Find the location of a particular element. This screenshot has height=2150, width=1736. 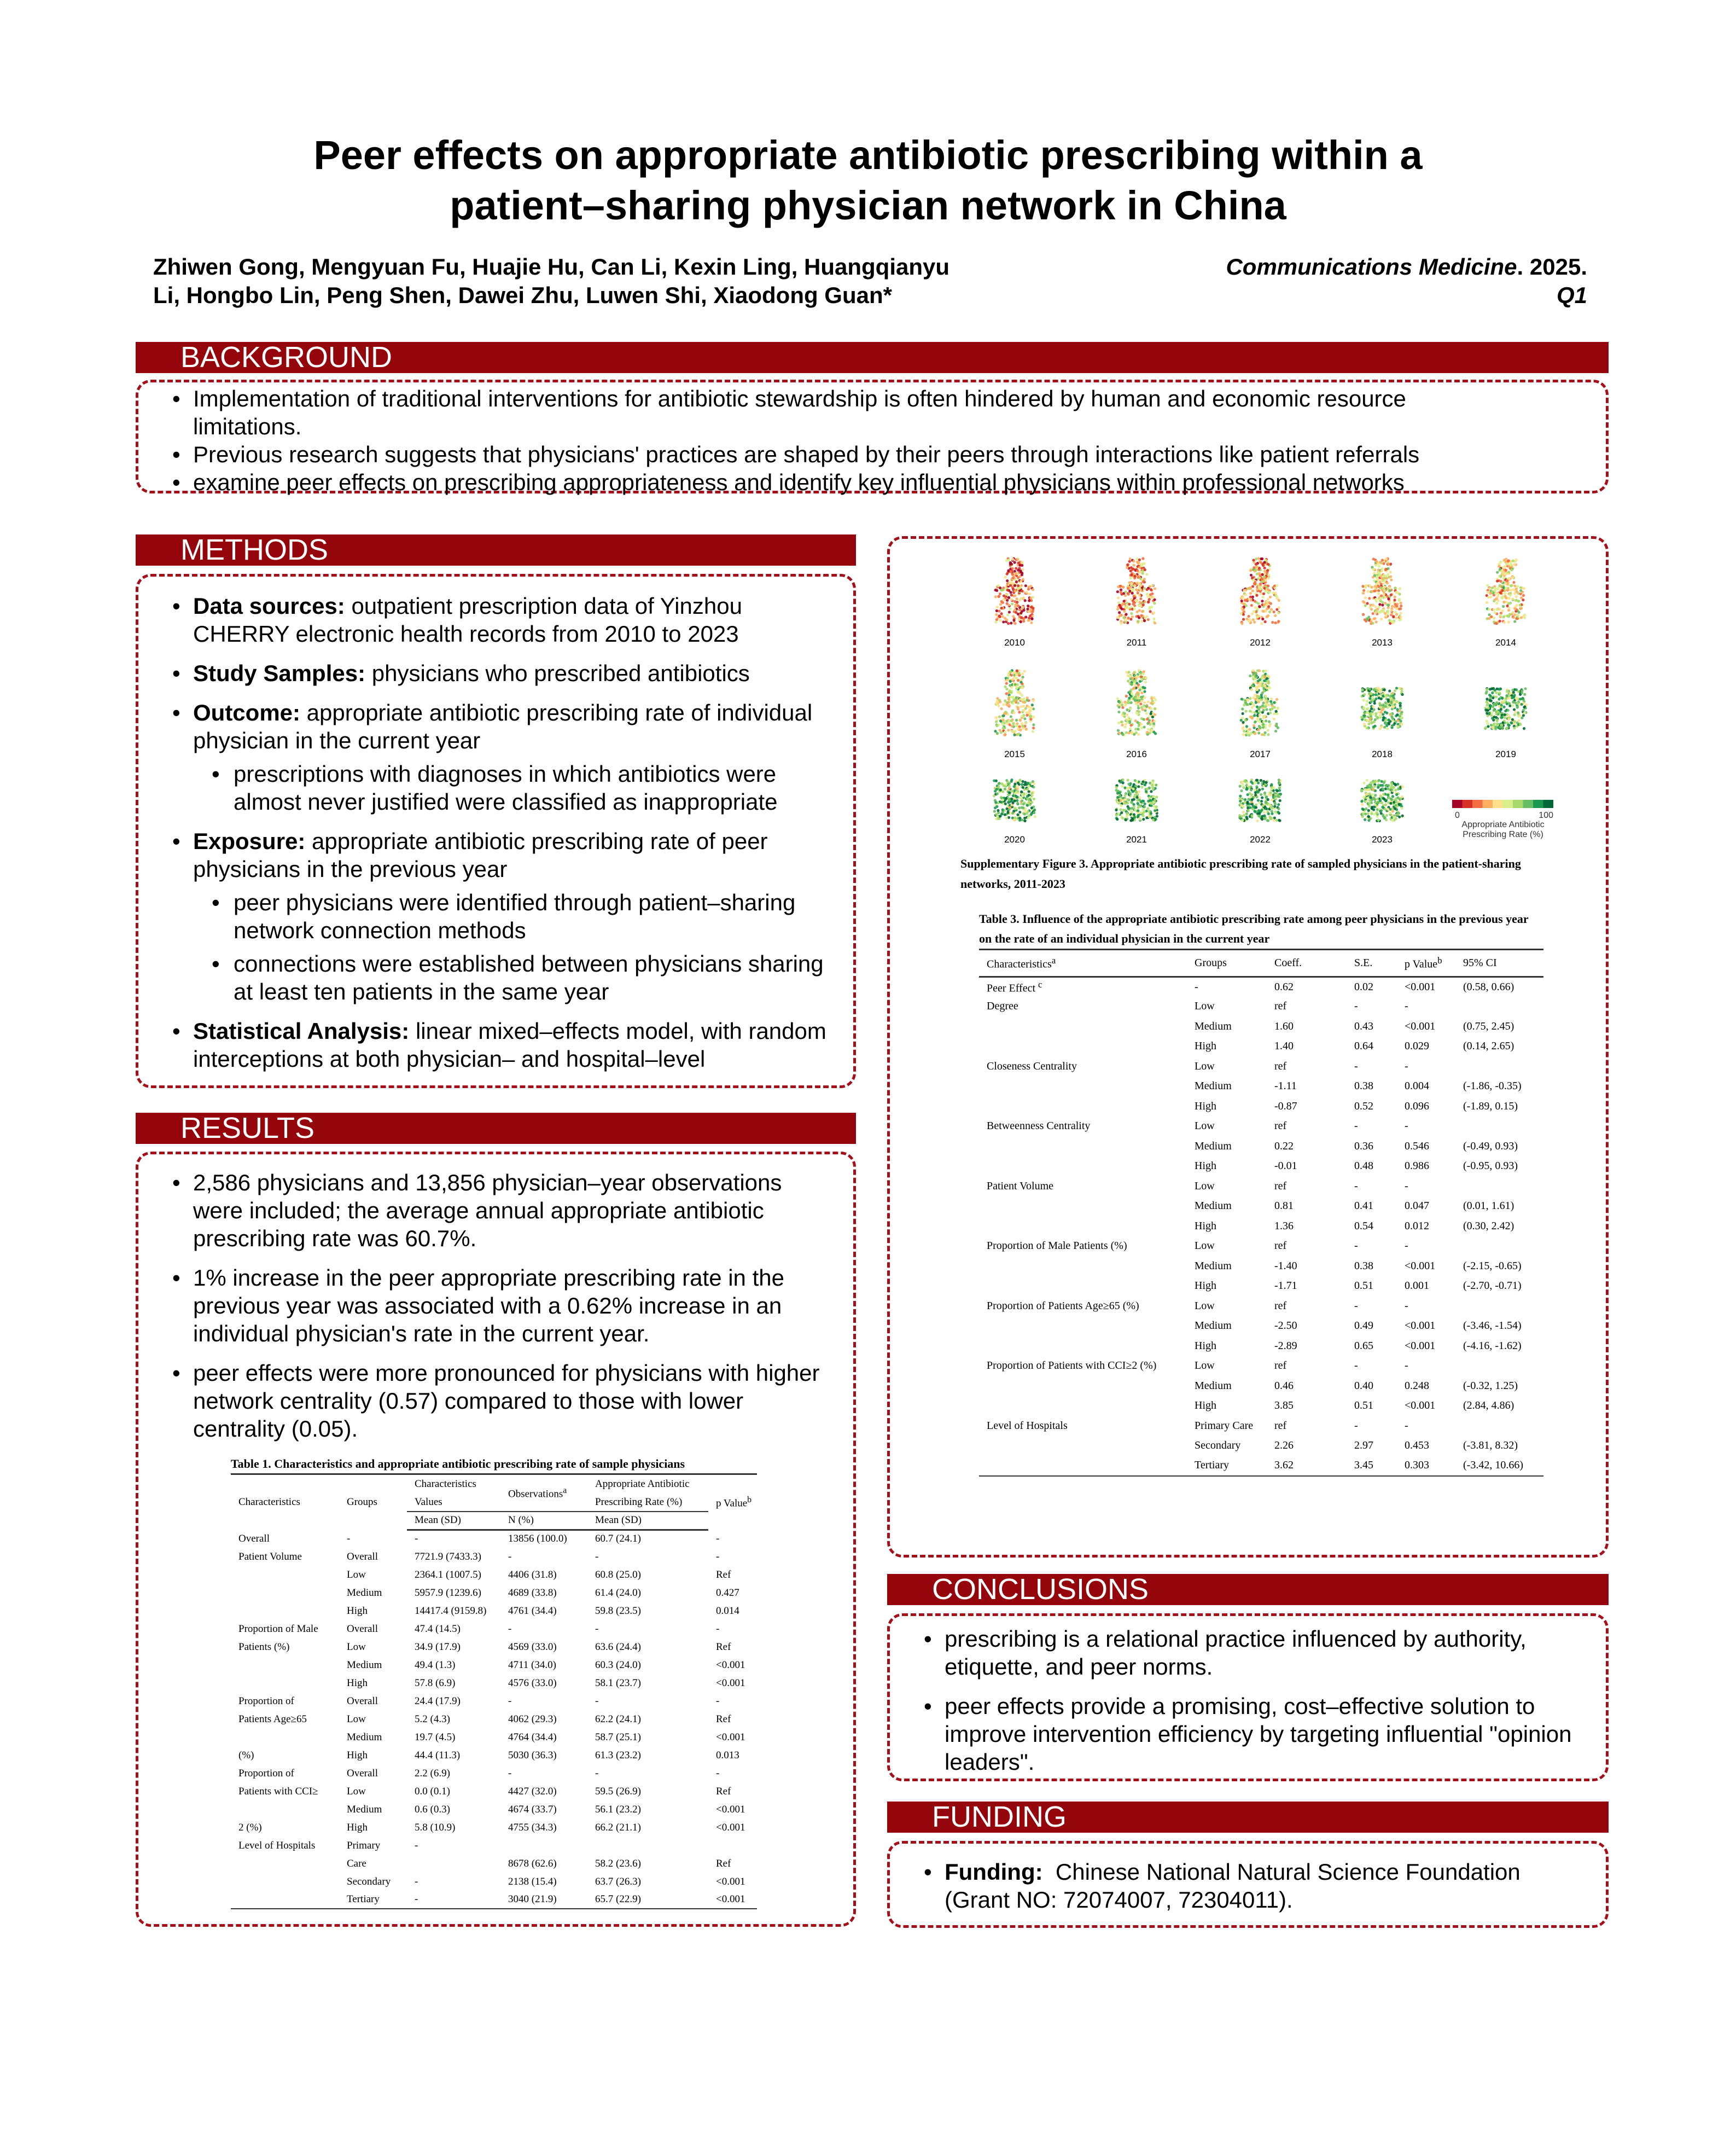

table-cell: 4427 (32.0) is located at coordinates (532, 1791).